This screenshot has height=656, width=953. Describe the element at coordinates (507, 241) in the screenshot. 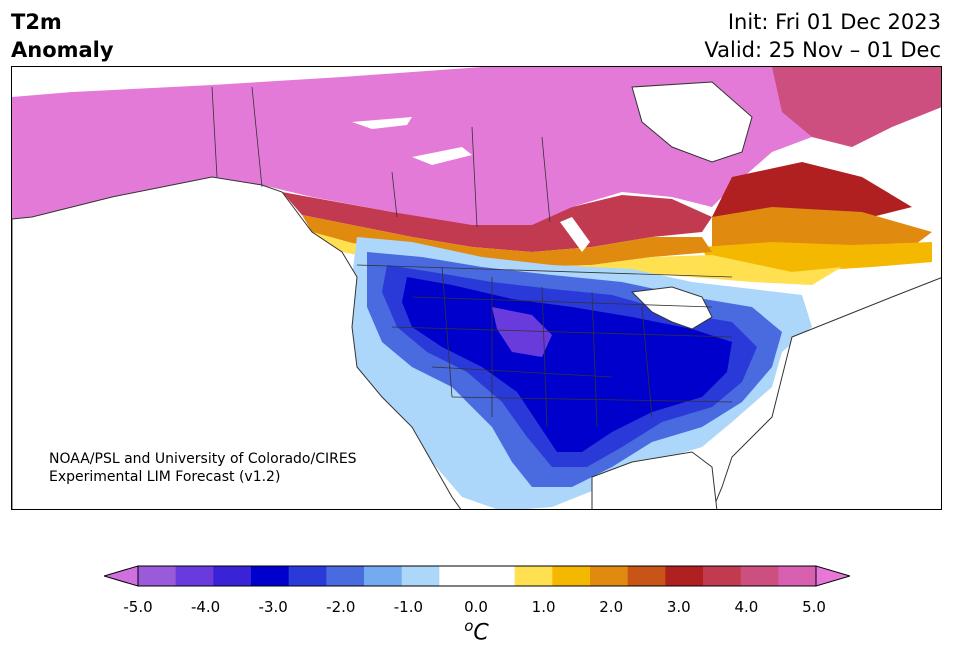

I see `warm-band-orange` at that location.